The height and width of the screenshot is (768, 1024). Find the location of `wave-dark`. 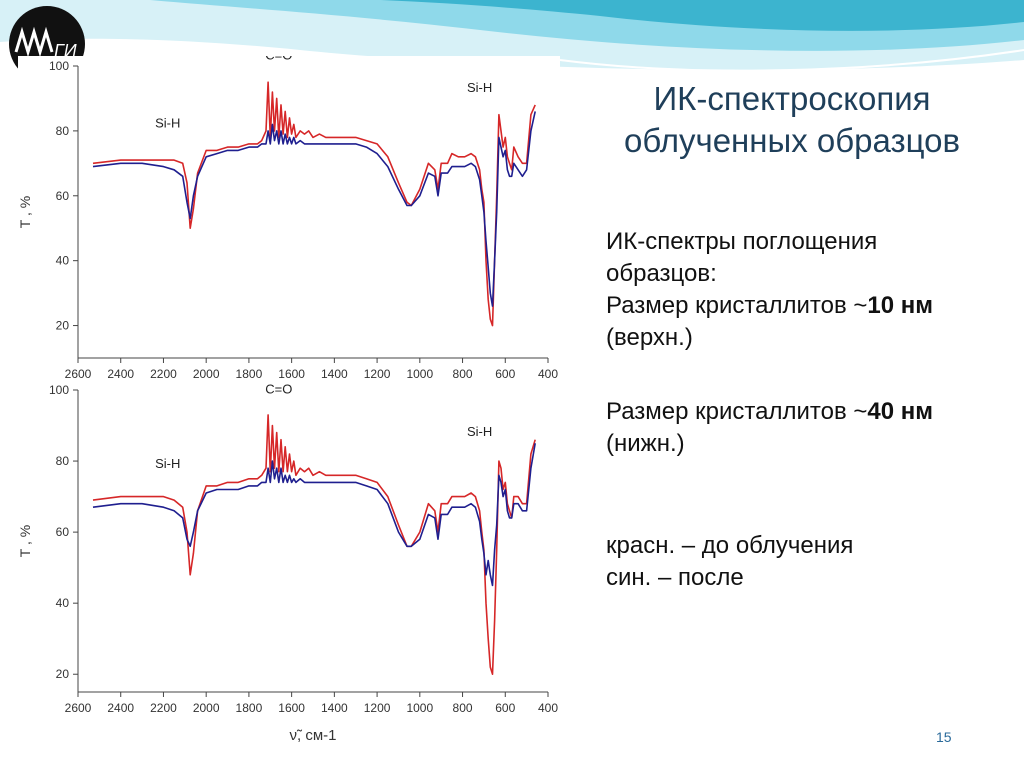

wave-dark is located at coordinates (702, 15).